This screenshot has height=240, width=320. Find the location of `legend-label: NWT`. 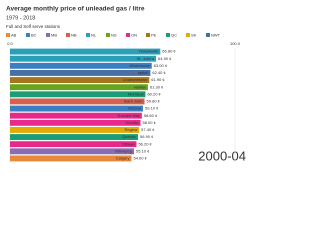

legend-label: NWT is located at coordinates (216, 35).